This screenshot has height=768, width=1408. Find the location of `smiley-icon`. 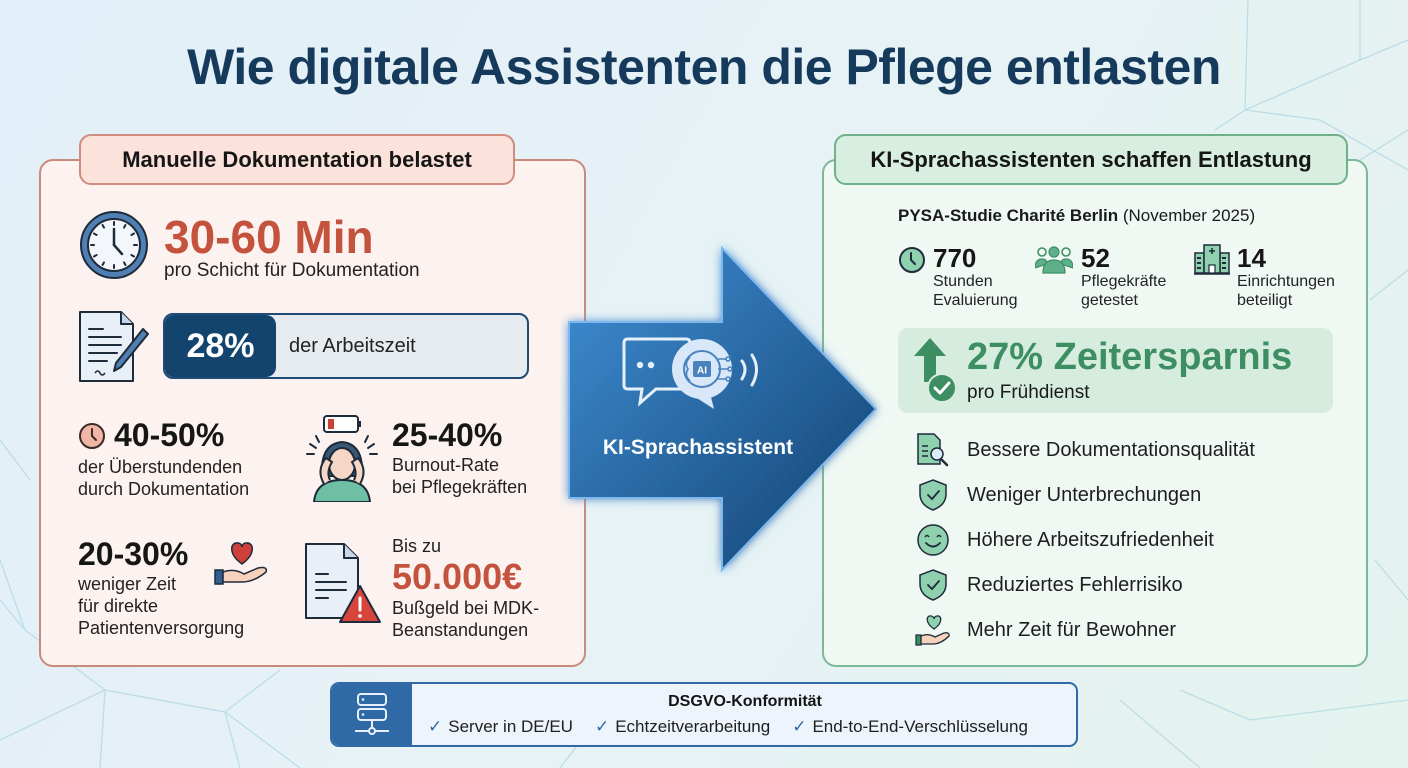

smiley-icon is located at coordinates (933, 540).